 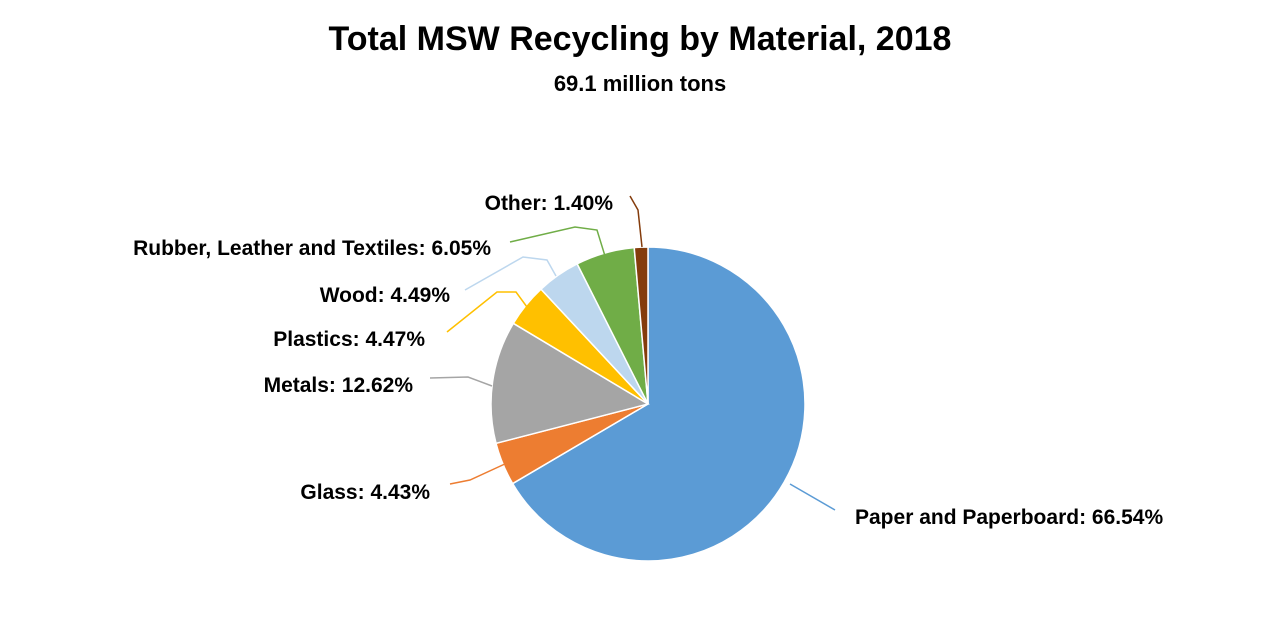 What do you see at coordinates (658, 404) in the screenshot?
I see `pie-slice-paper-and-paperboard` at bounding box center [658, 404].